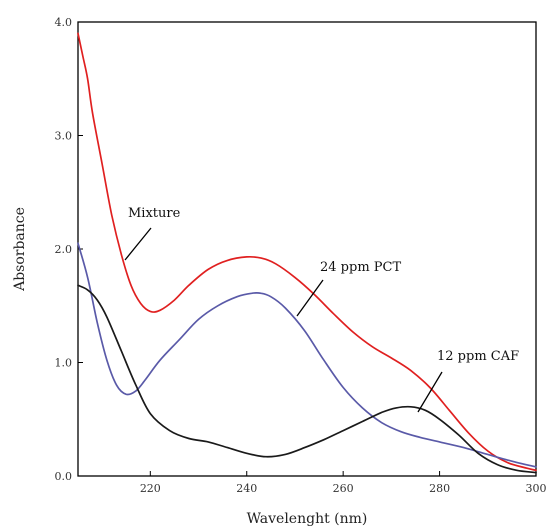 This screenshot has height=530, width=547. I want to click on annotation-caf-label: 12 ppm CAF, so click(478, 356).